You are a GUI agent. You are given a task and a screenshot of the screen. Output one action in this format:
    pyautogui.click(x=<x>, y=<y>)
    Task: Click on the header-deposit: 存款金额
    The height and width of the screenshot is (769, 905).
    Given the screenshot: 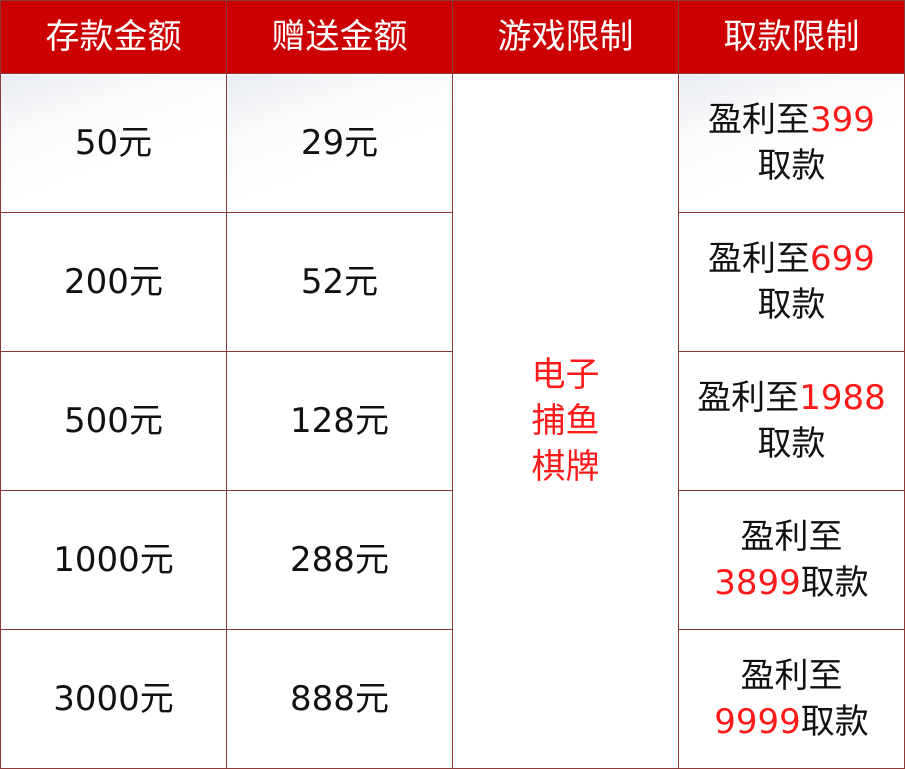 What is the action you would take?
    pyautogui.click(x=113, y=37)
    